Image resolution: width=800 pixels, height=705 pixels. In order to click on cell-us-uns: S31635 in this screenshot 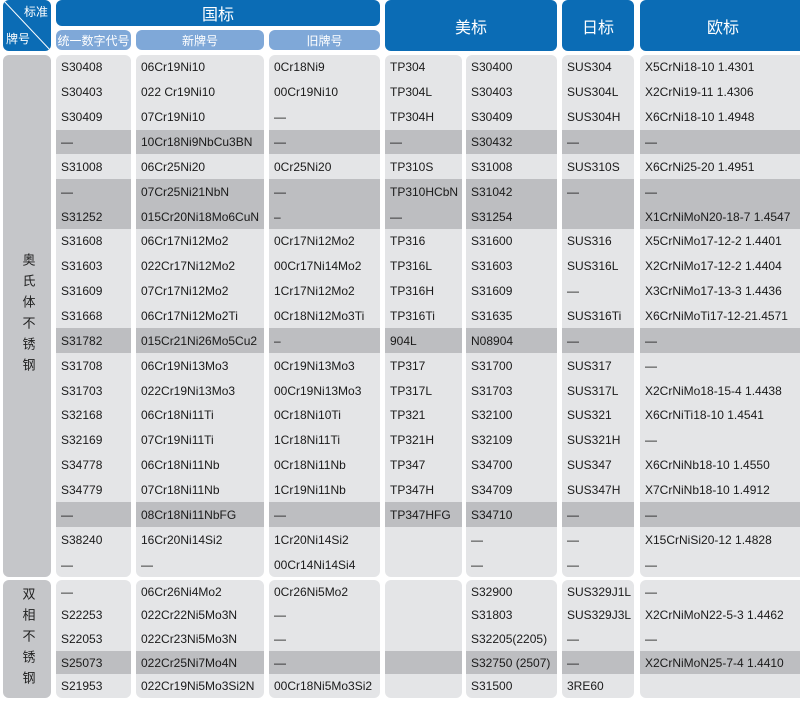, I will do `click(492, 316)`.